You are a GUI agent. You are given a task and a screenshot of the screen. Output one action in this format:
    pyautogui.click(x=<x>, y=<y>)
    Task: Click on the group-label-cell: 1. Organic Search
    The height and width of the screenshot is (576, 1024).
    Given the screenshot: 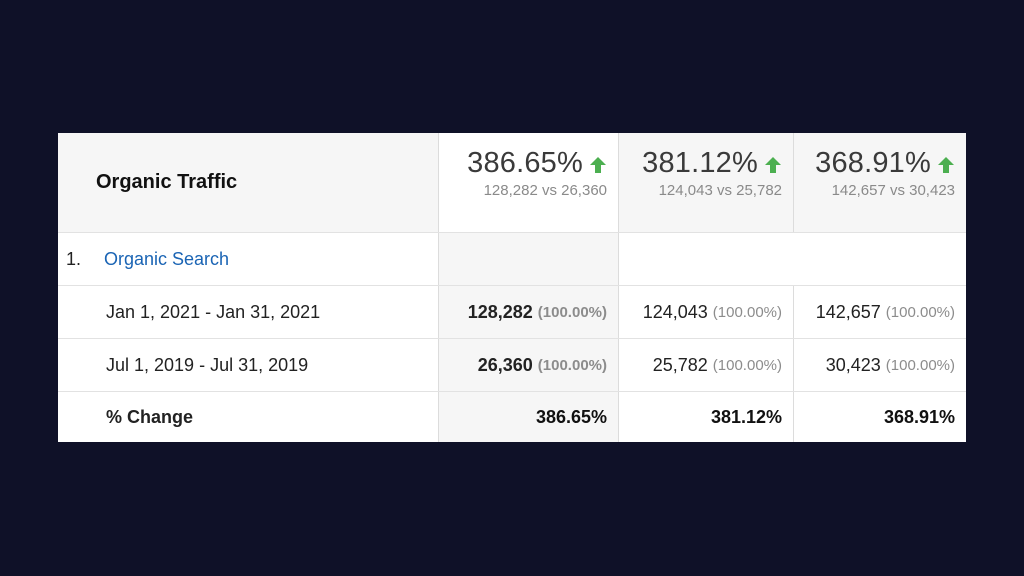 What is the action you would take?
    pyautogui.click(x=248, y=259)
    